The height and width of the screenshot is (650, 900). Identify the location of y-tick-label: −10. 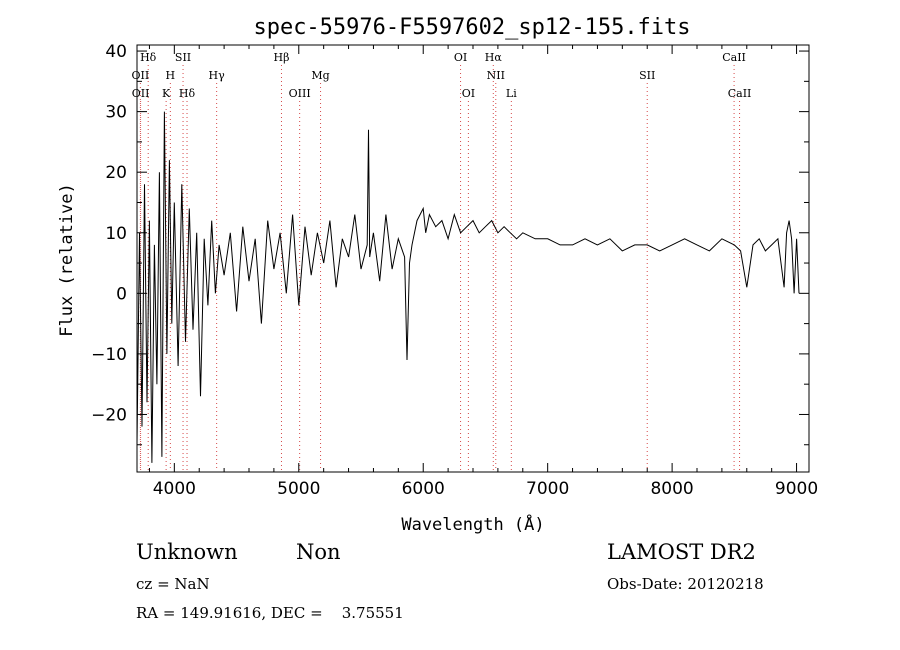
(109, 355).